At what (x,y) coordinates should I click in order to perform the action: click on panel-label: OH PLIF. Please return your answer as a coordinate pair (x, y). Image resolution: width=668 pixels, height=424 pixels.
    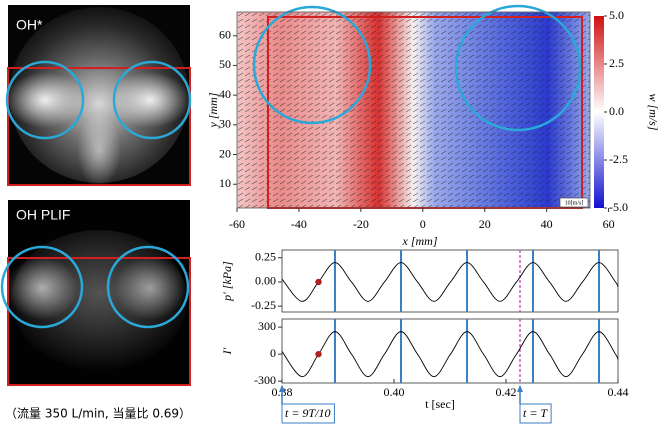
    Looking at the image, I should click on (43, 215).